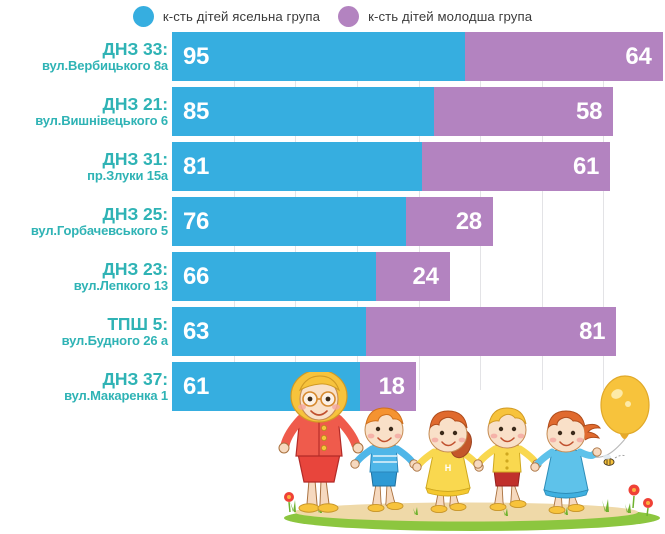 This screenshot has height=534, width=665. What do you see at coordinates (116, 395) in the screenshot?
I see `row-label-address: вул.Макаренка 1` at bounding box center [116, 395].